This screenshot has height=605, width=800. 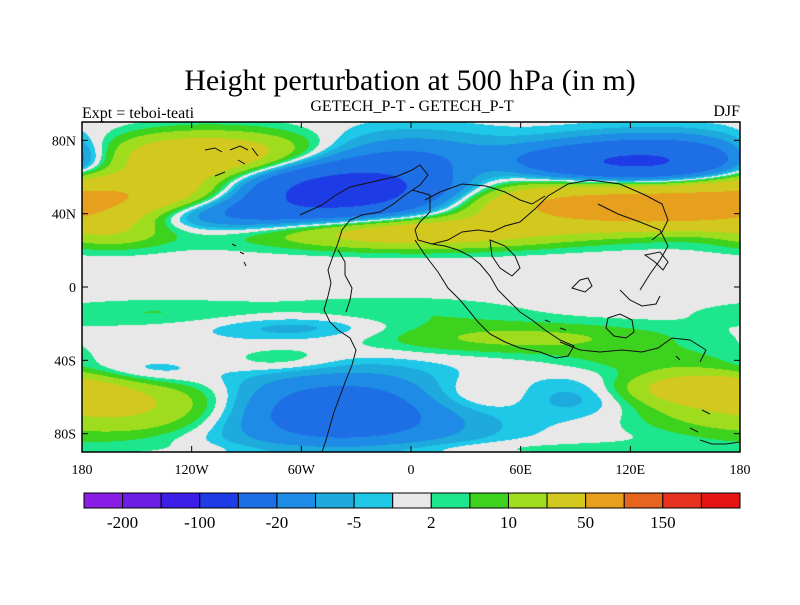 I want to click on subtitle-right: DJF, so click(x=726, y=111).